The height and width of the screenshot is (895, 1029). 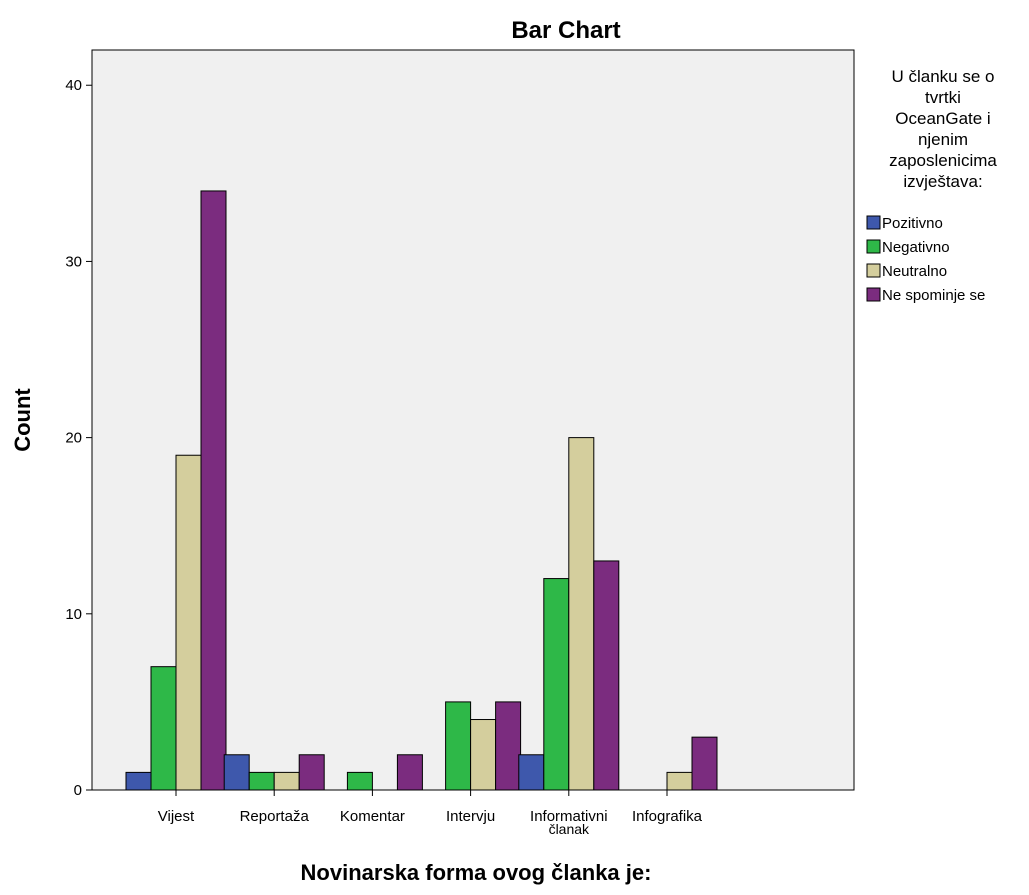 What do you see at coordinates (943, 139) in the screenshot?
I see `legend-title-line: njenim` at bounding box center [943, 139].